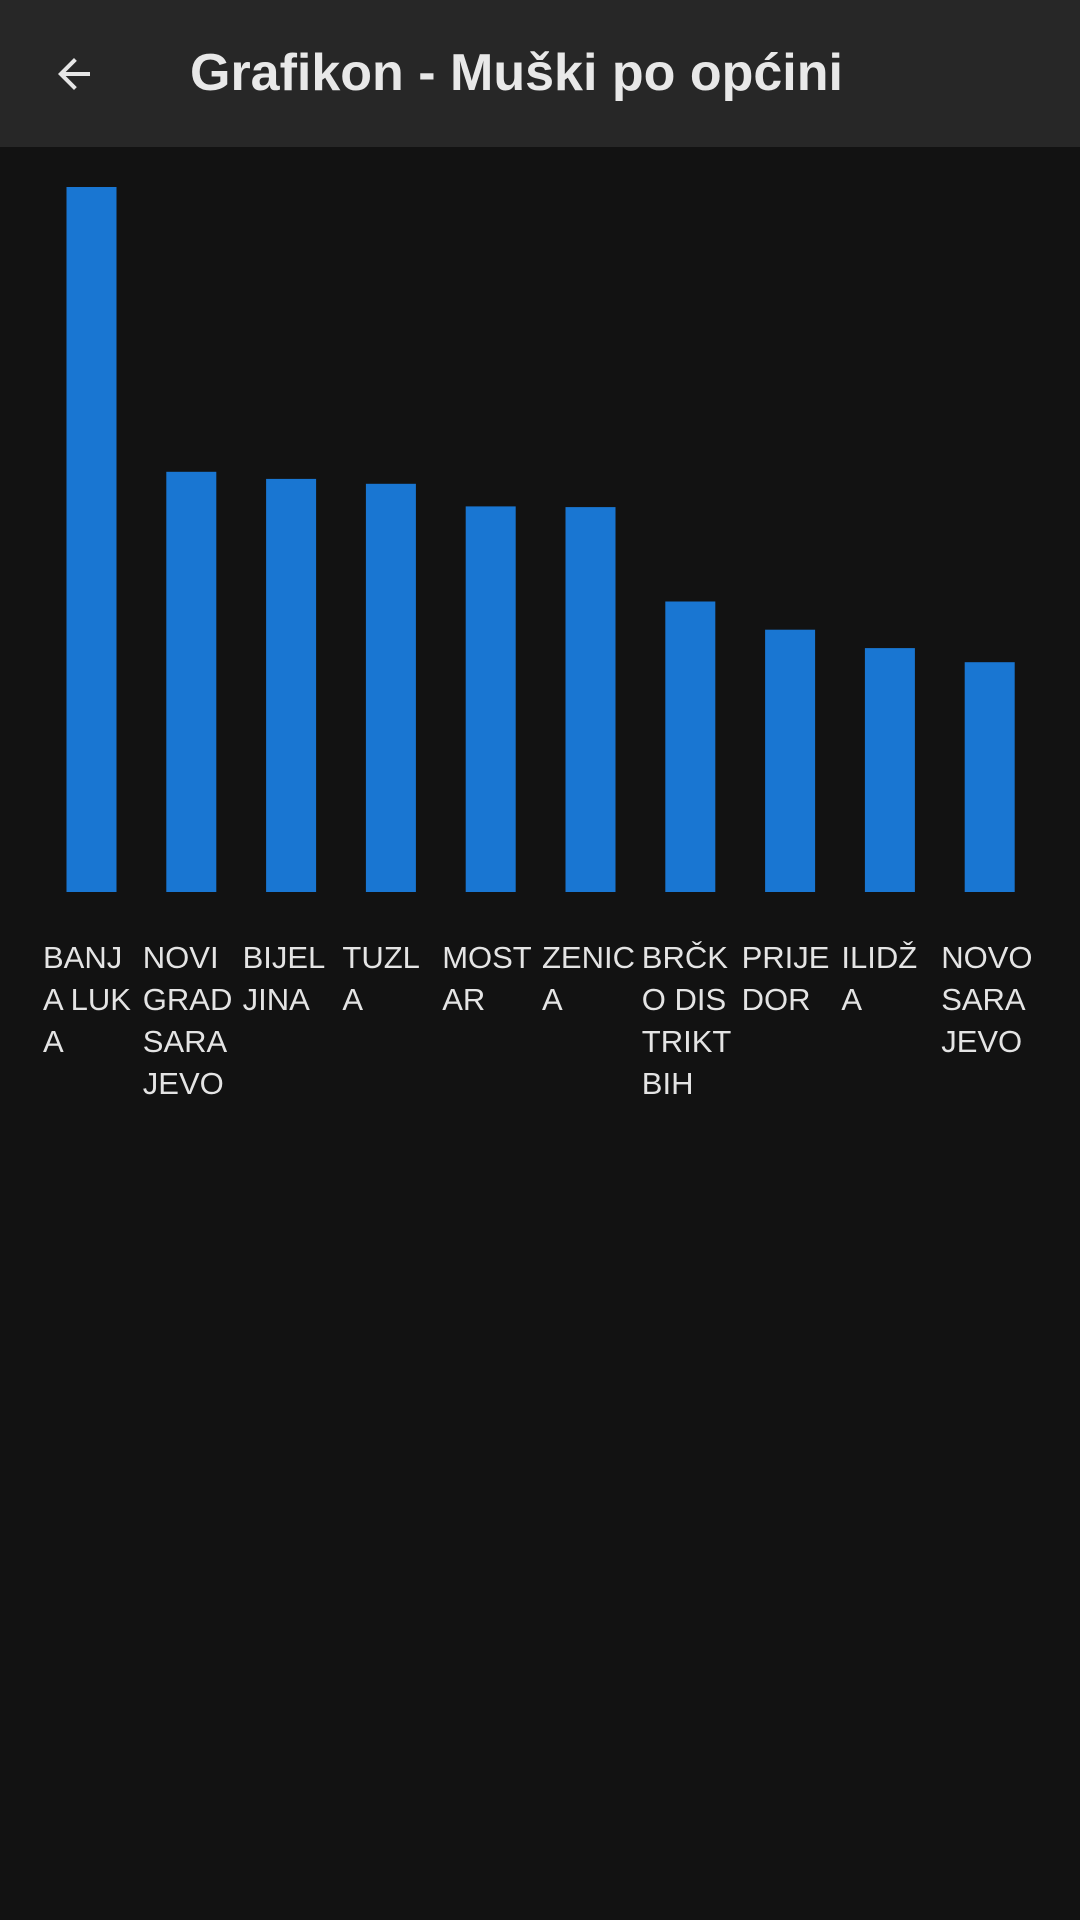 Image resolution: width=1080 pixels, height=1920 pixels. I want to click on x-tick-label: BANJA LUKA, so click(87, 999).